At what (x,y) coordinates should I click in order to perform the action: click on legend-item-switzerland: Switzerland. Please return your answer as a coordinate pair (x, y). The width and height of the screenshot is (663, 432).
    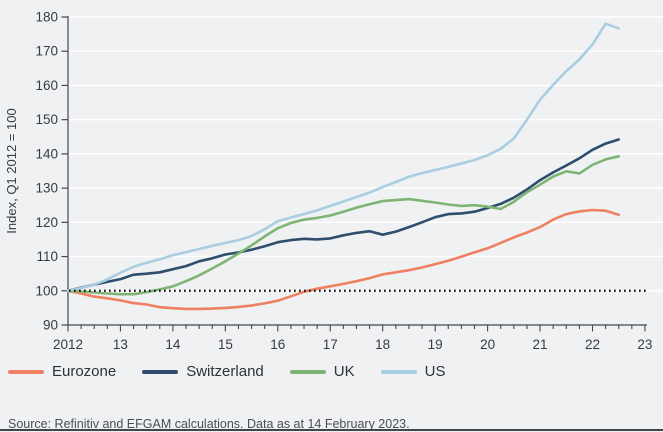
    Looking at the image, I should click on (203, 372).